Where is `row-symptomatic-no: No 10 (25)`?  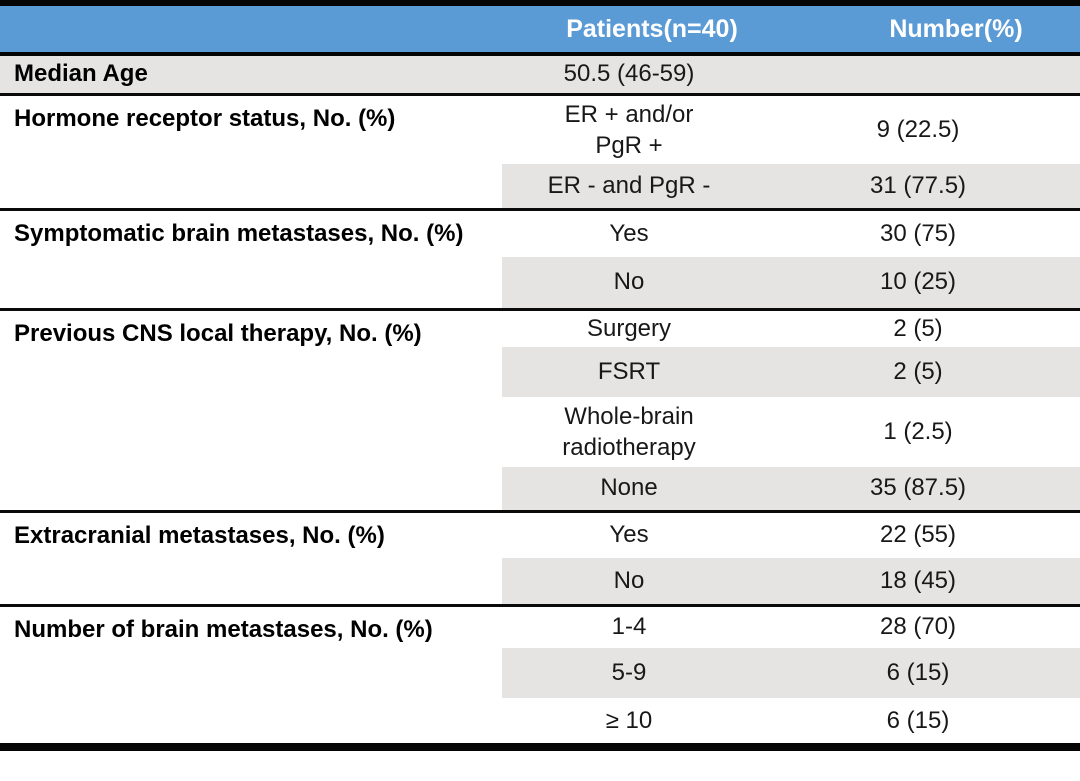
row-symptomatic-no: No 10 (25) is located at coordinates (540, 283).